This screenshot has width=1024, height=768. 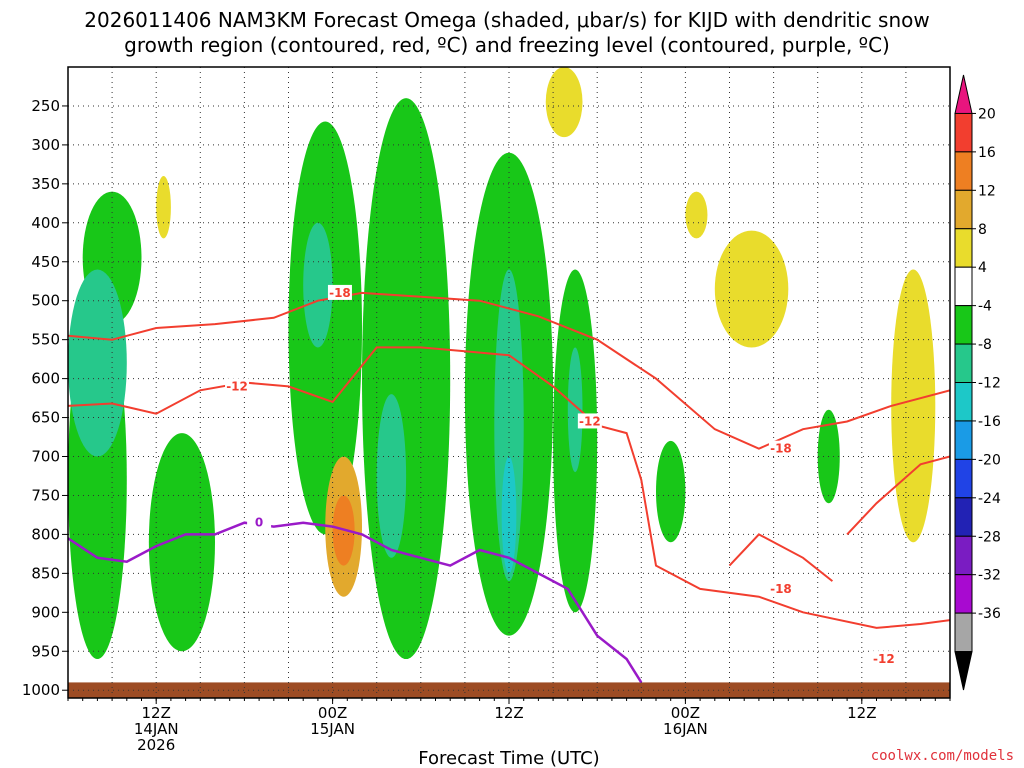 What do you see at coordinates (156, 745) in the screenshot?
I see `x-tick-label-0-2: 2026` at bounding box center [156, 745].